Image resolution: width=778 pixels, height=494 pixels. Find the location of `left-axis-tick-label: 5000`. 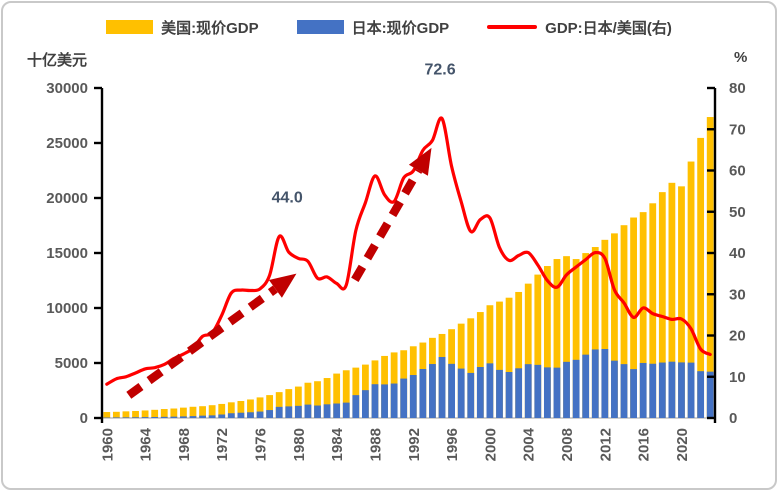

left-axis-tick-label: 5000 is located at coordinates (71, 363).